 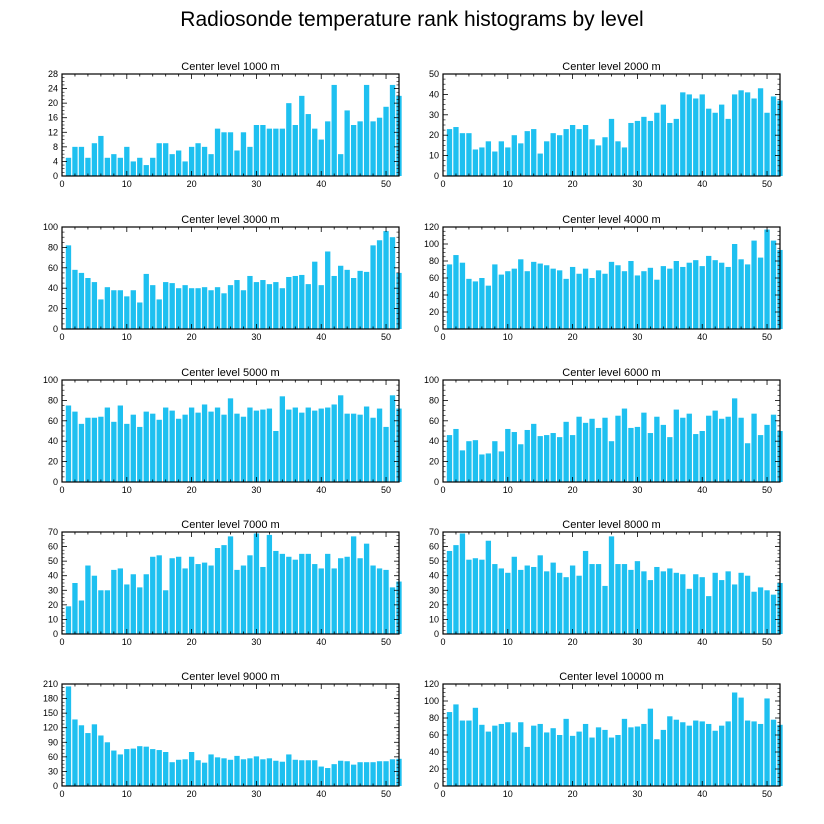 What do you see at coordinates (431, 684) in the screenshot?
I see `y-tick-label: 120` at bounding box center [431, 684].